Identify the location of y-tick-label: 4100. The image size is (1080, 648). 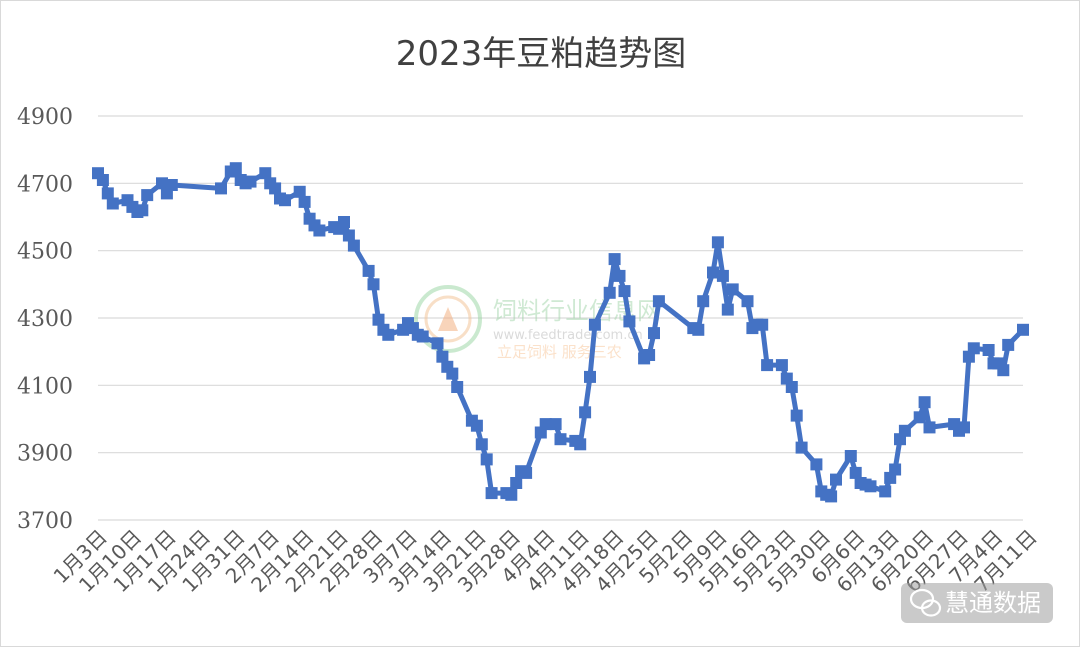
(45, 386).